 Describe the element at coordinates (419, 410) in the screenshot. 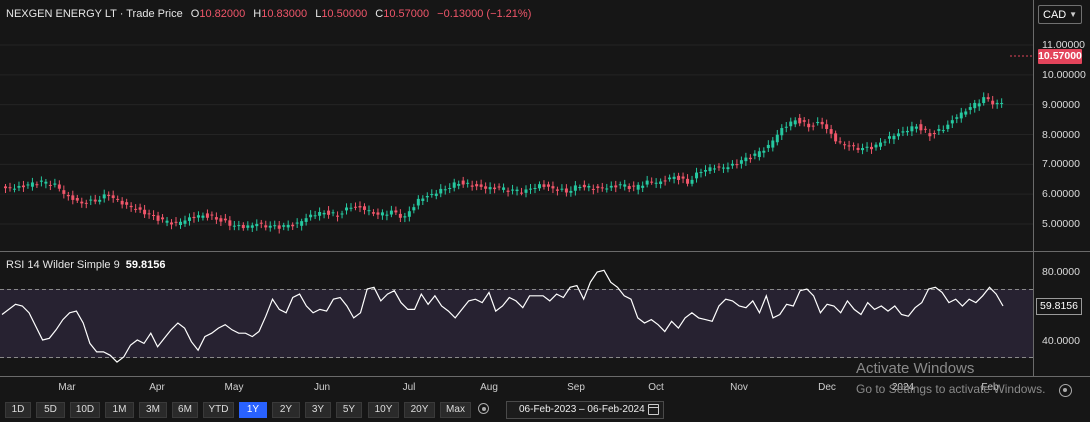

I see `timeframe-button-20y: 20Y` at that location.